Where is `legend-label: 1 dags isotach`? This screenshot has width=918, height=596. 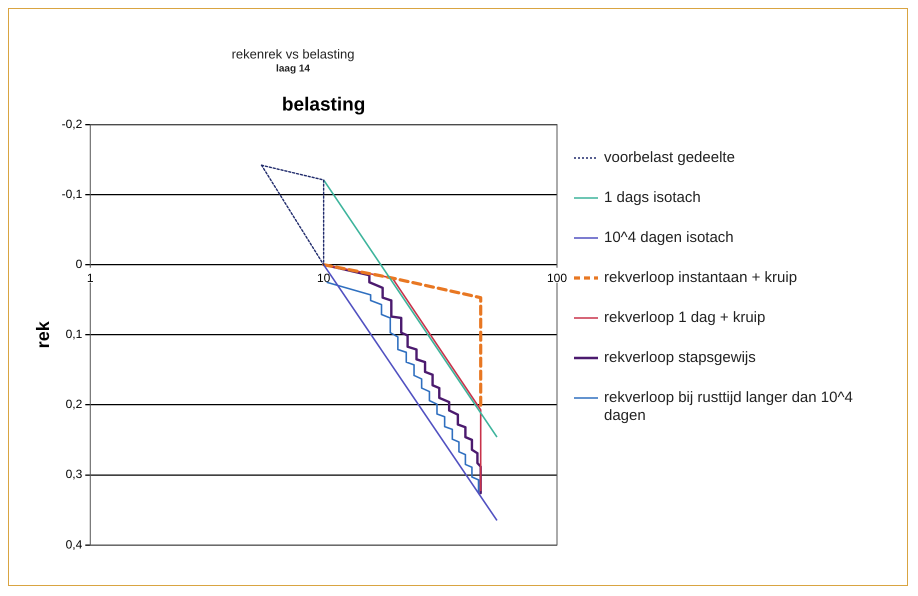
legend-label: 1 dags isotach is located at coordinates (652, 198).